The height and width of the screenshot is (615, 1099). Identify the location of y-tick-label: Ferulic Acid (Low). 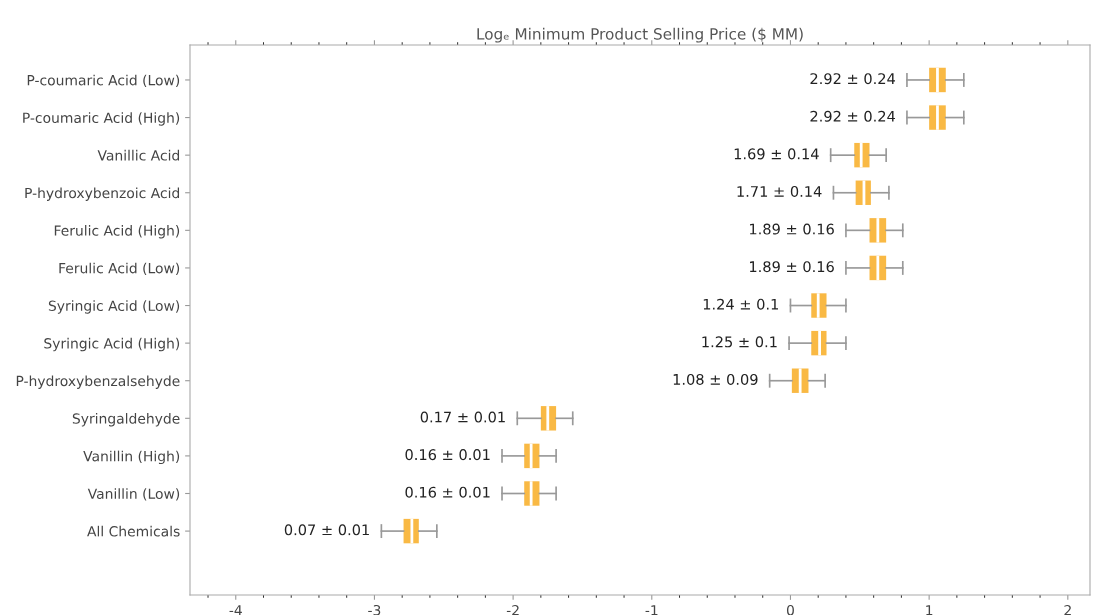
(119, 269).